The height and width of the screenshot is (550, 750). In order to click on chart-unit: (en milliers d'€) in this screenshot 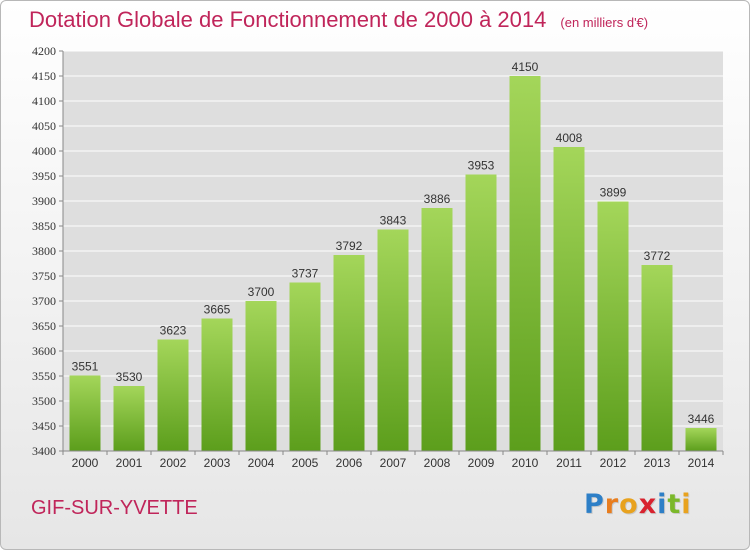, I will do `click(604, 22)`.